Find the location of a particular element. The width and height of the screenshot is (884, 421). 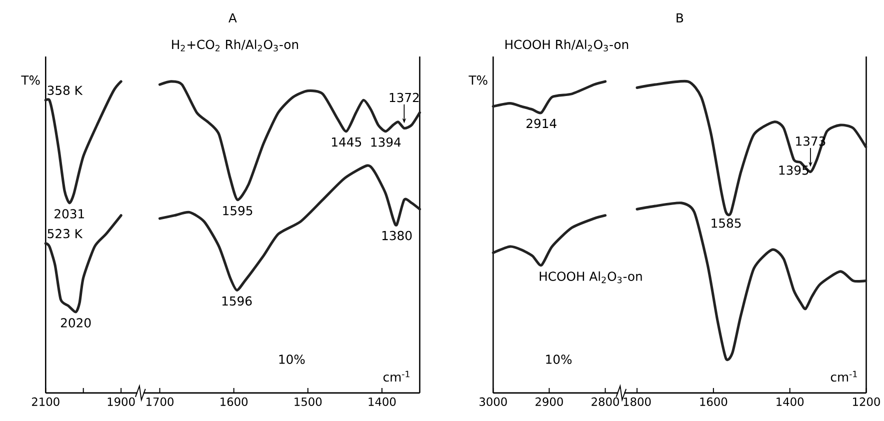

text: H$_{2}$+CO$_{2}$ Rh/Al$_{2}$O$_{3}$-on is located at coordinates (235, 46).